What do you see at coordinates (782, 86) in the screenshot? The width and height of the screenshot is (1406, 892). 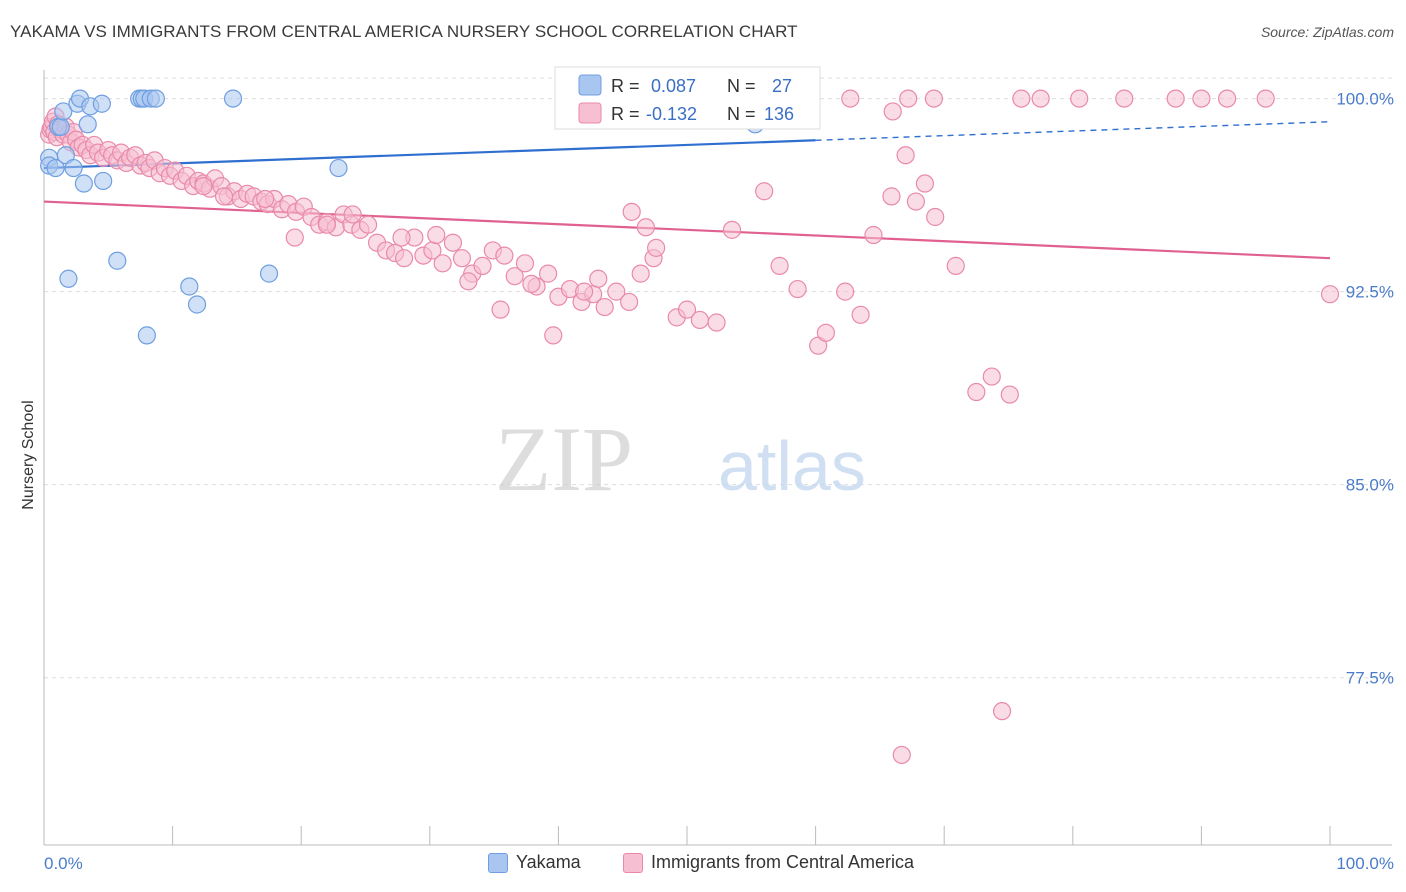 I see `legend-n-value-yakama: 27` at bounding box center [782, 86].